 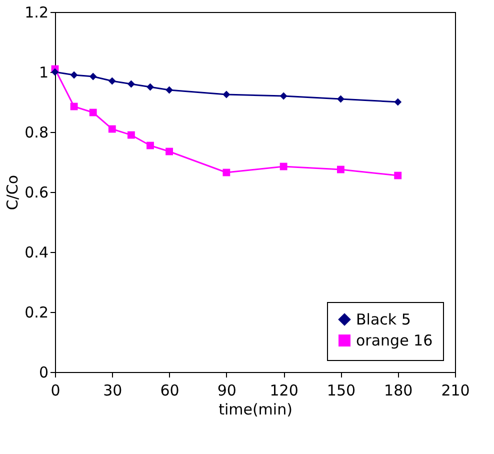 I want to click on y-tick-label: 0.2, so click(x=36, y=313).